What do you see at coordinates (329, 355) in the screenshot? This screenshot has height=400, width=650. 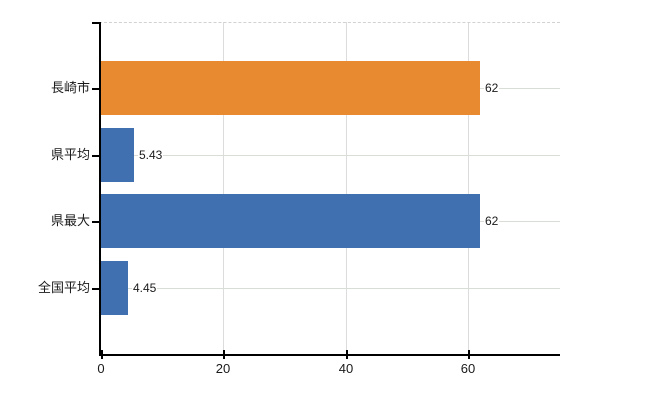 I see `x-axis-line` at bounding box center [329, 355].